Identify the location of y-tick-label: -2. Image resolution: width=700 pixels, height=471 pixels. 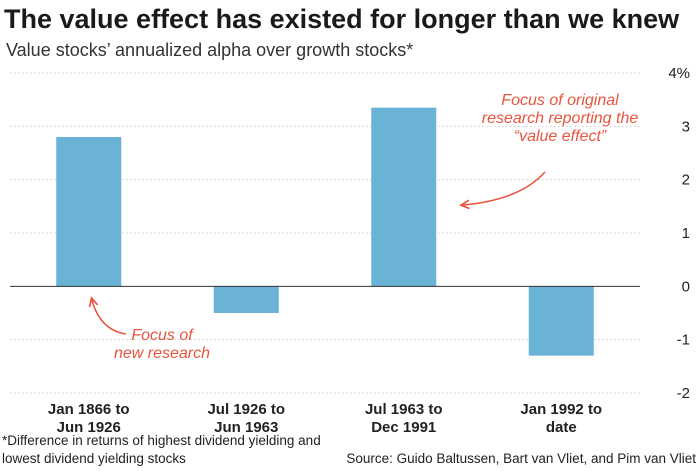
(683, 393).